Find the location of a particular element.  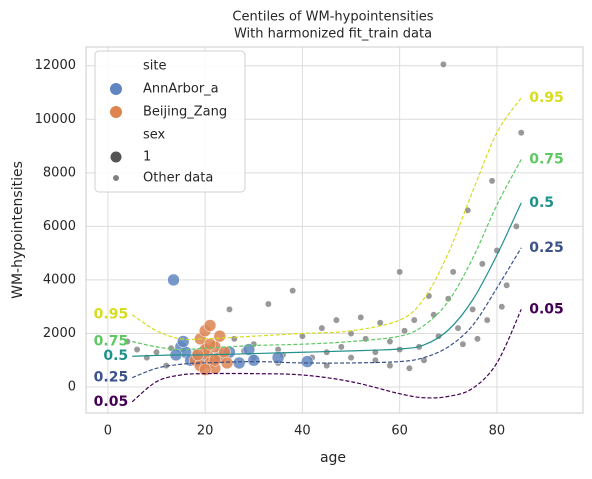

x-tick-label: 0 is located at coordinates (108, 431).